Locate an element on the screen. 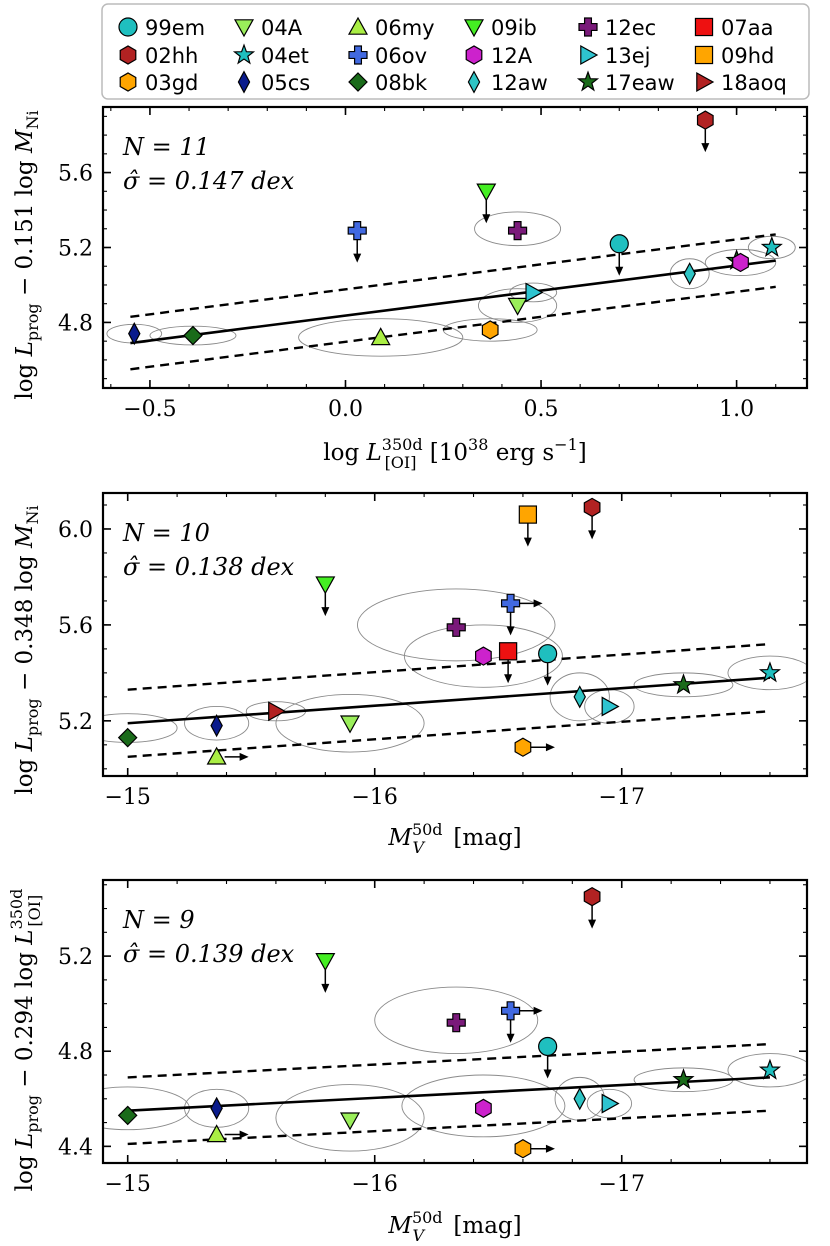  panel-bottom-point-06ov is located at coordinates (510, 1011).